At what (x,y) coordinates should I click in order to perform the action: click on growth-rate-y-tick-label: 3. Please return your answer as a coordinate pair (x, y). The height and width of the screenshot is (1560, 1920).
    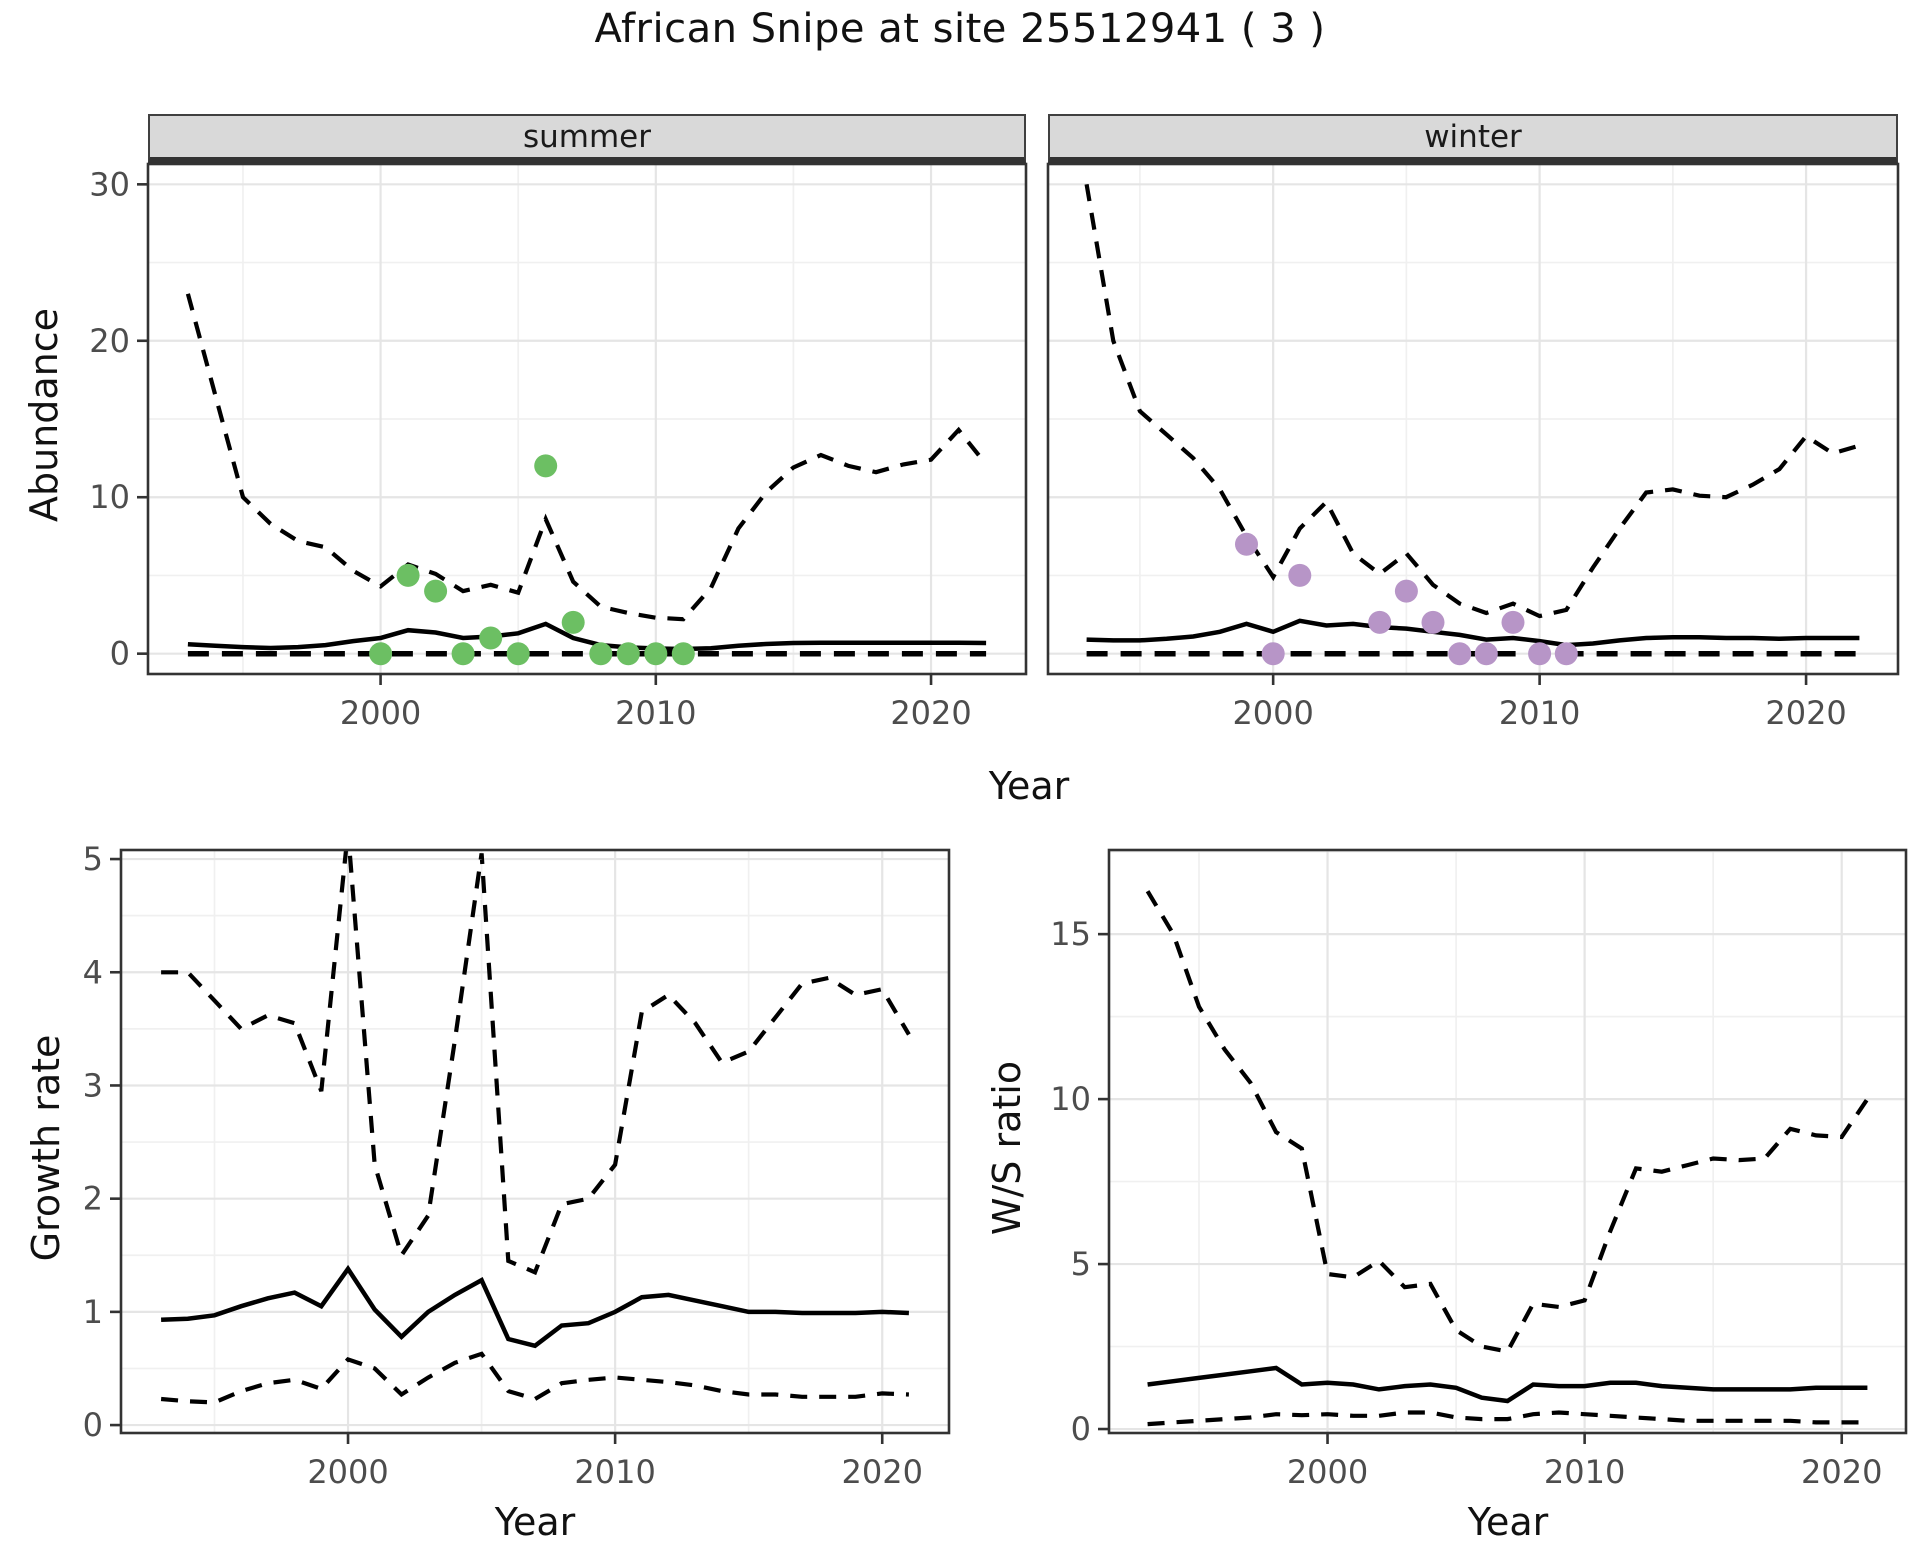
    Looking at the image, I should click on (93, 1085).